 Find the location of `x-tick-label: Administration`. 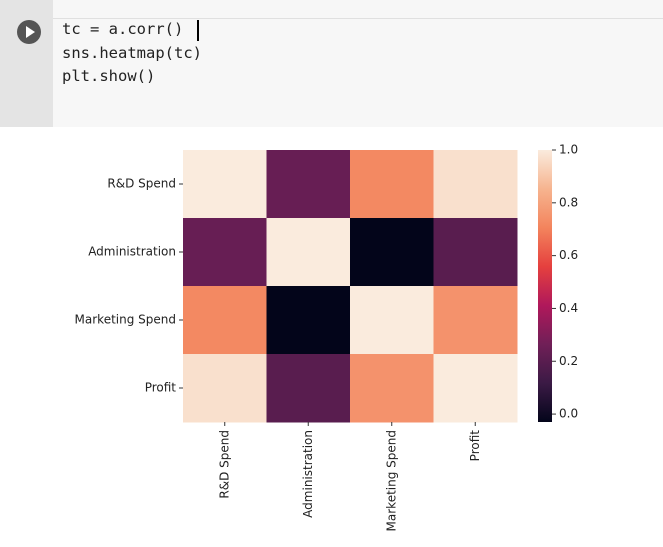

x-tick-label: Administration is located at coordinates (308, 474).